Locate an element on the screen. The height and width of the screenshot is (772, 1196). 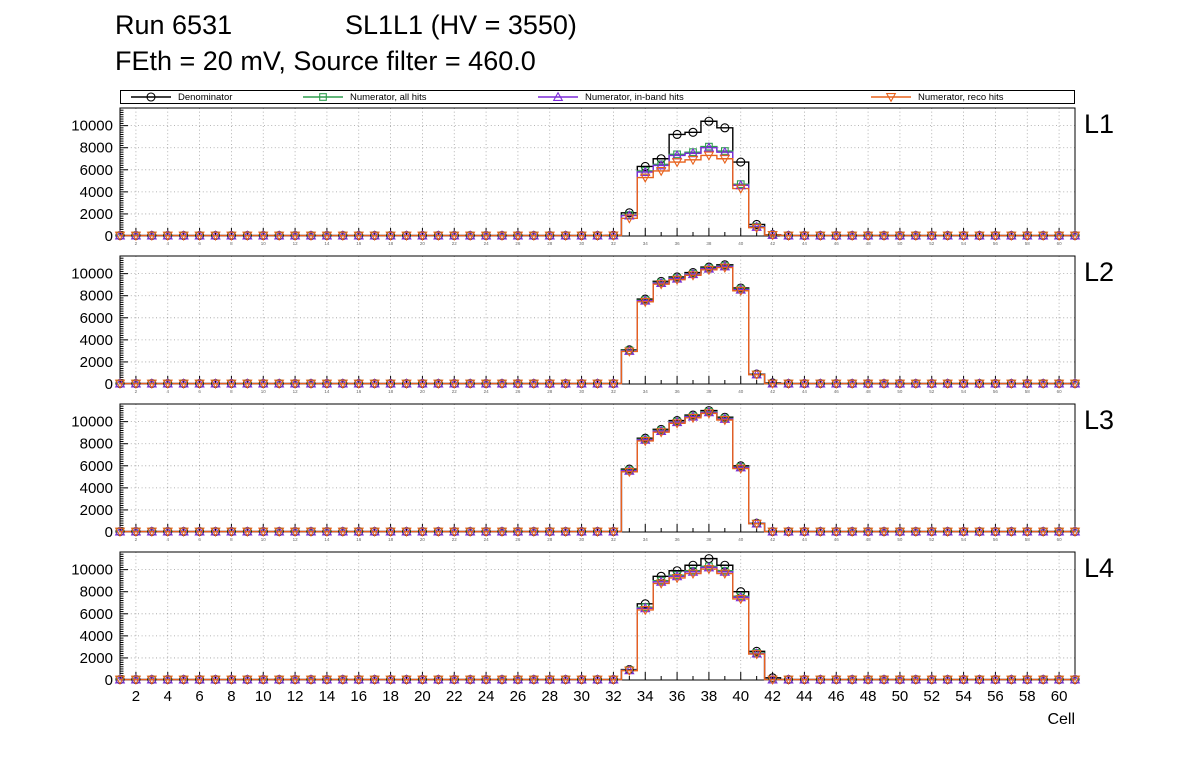
legend-label: Numerator, reco hits is located at coordinates (961, 97).